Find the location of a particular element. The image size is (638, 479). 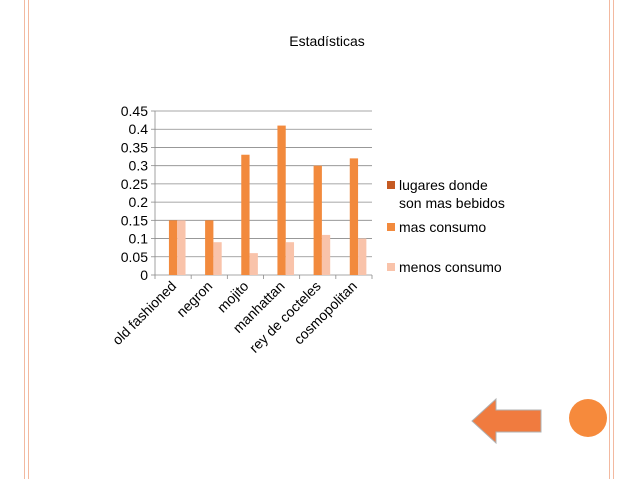

chart-axes is located at coordinates (263, 195).